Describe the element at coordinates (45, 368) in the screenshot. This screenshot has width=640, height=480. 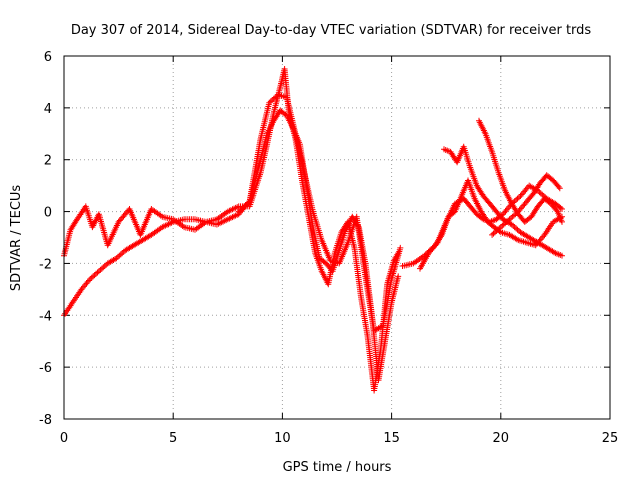
I see `y-tick-label: -6` at that location.